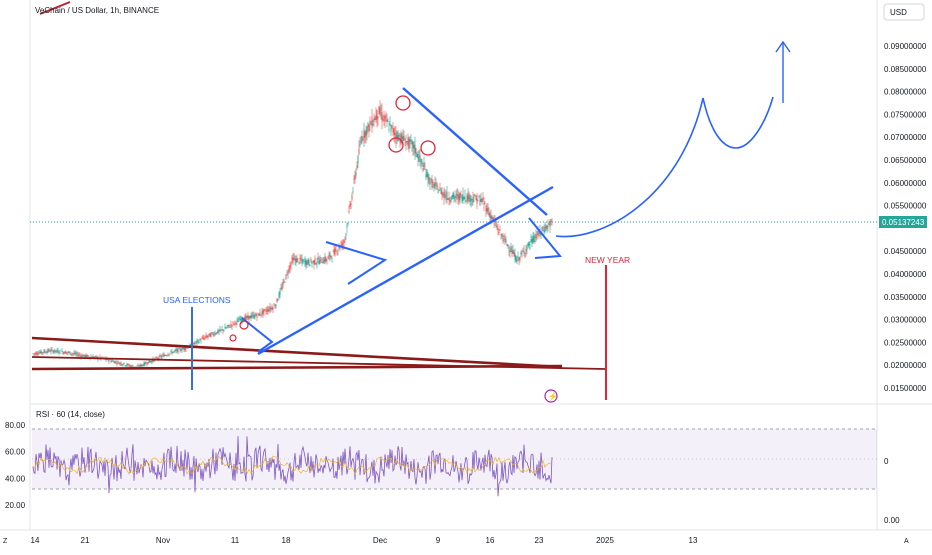 This screenshot has height=555, width=932. I want to click on rsi-title: RSI · 60 (14, close), so click(70, 414).